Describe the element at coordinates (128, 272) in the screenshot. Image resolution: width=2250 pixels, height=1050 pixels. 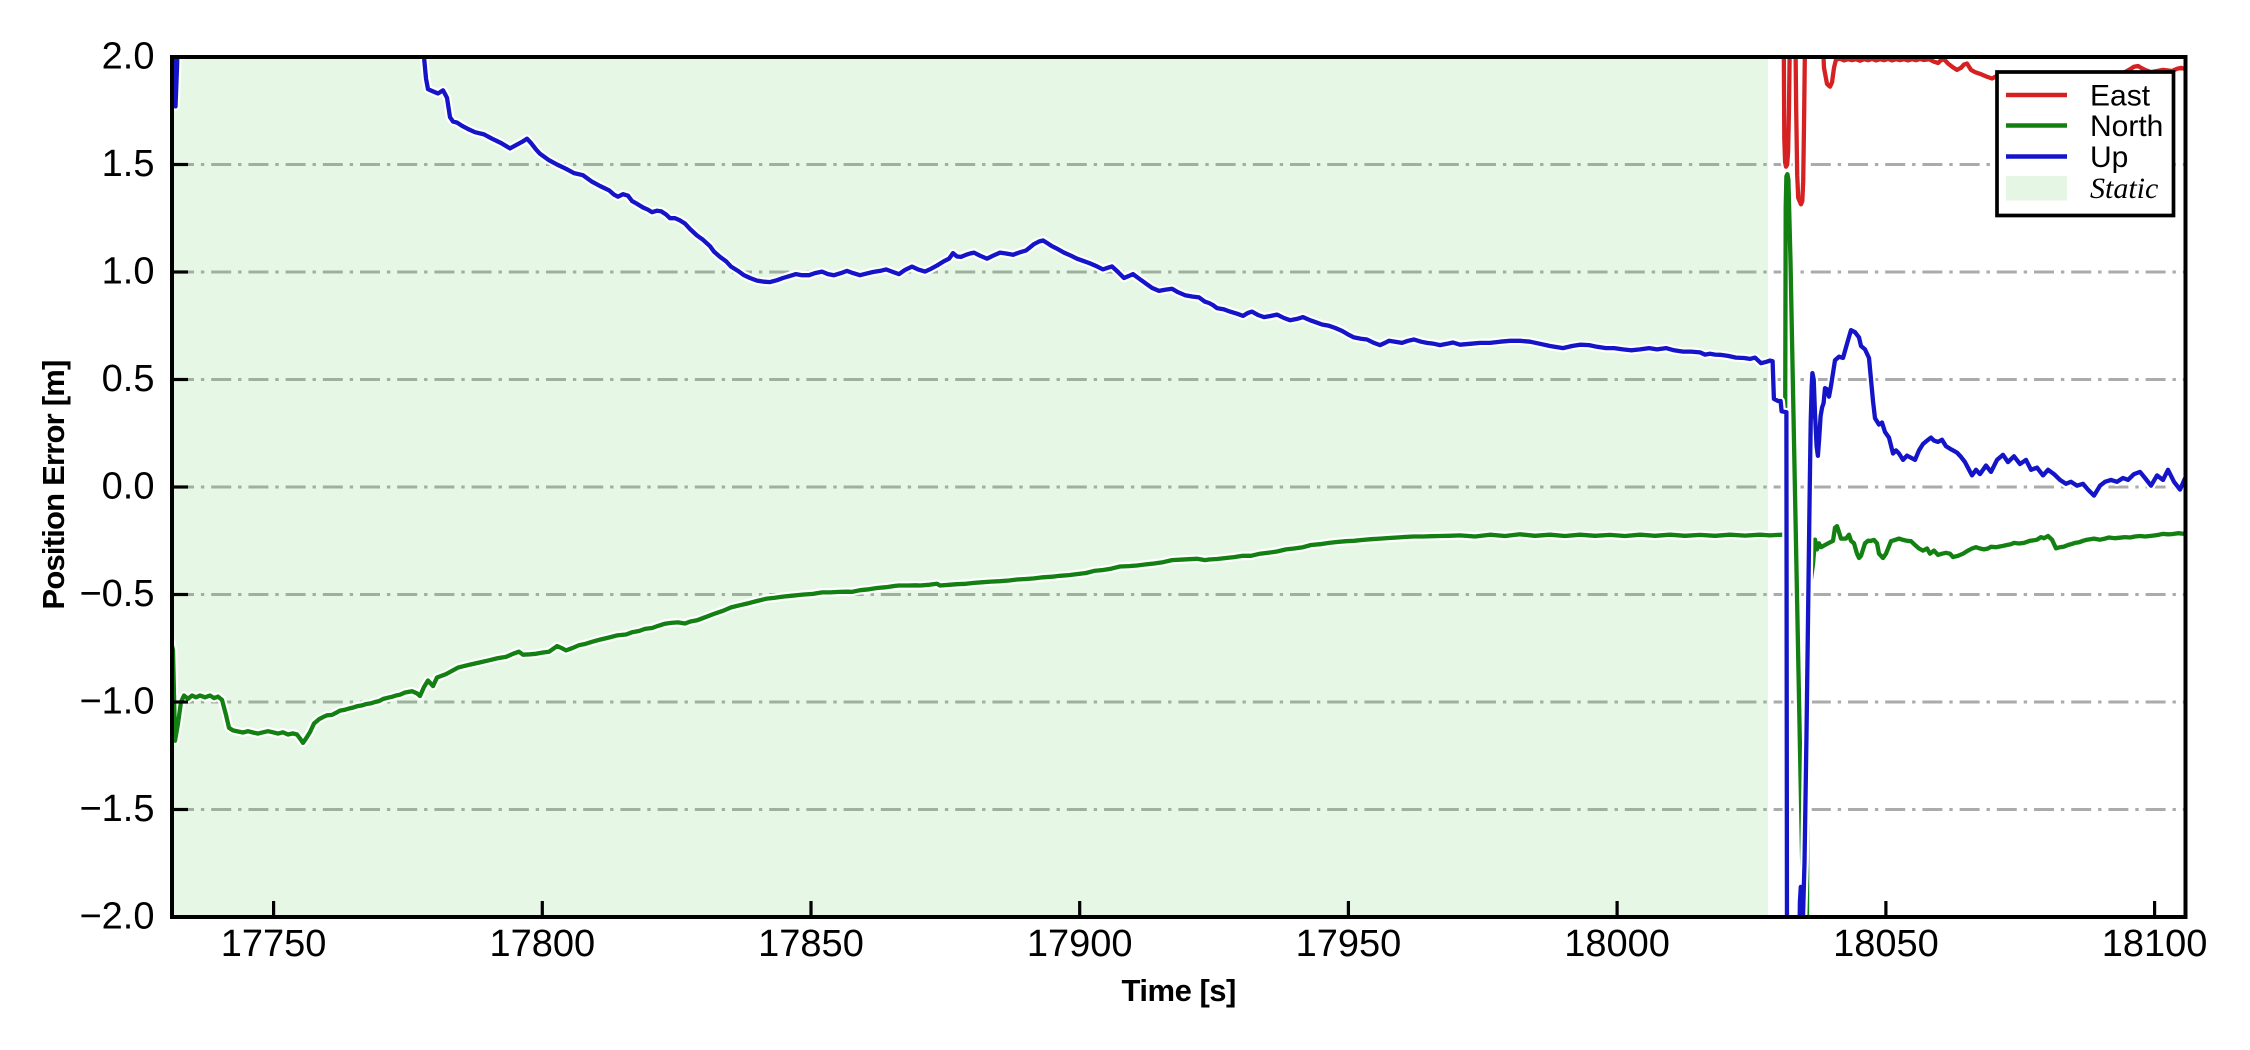
I see `svg-text: 1.0` at that location.